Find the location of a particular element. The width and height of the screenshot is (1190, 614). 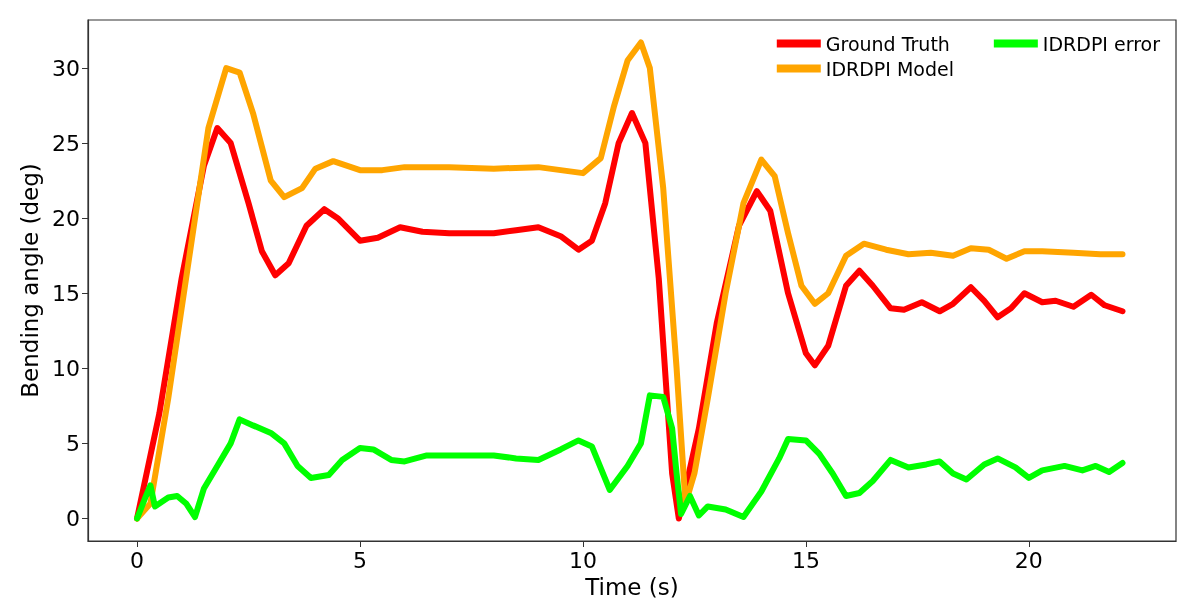

y-tick-label: 10 is located at coordinates (66, 368).